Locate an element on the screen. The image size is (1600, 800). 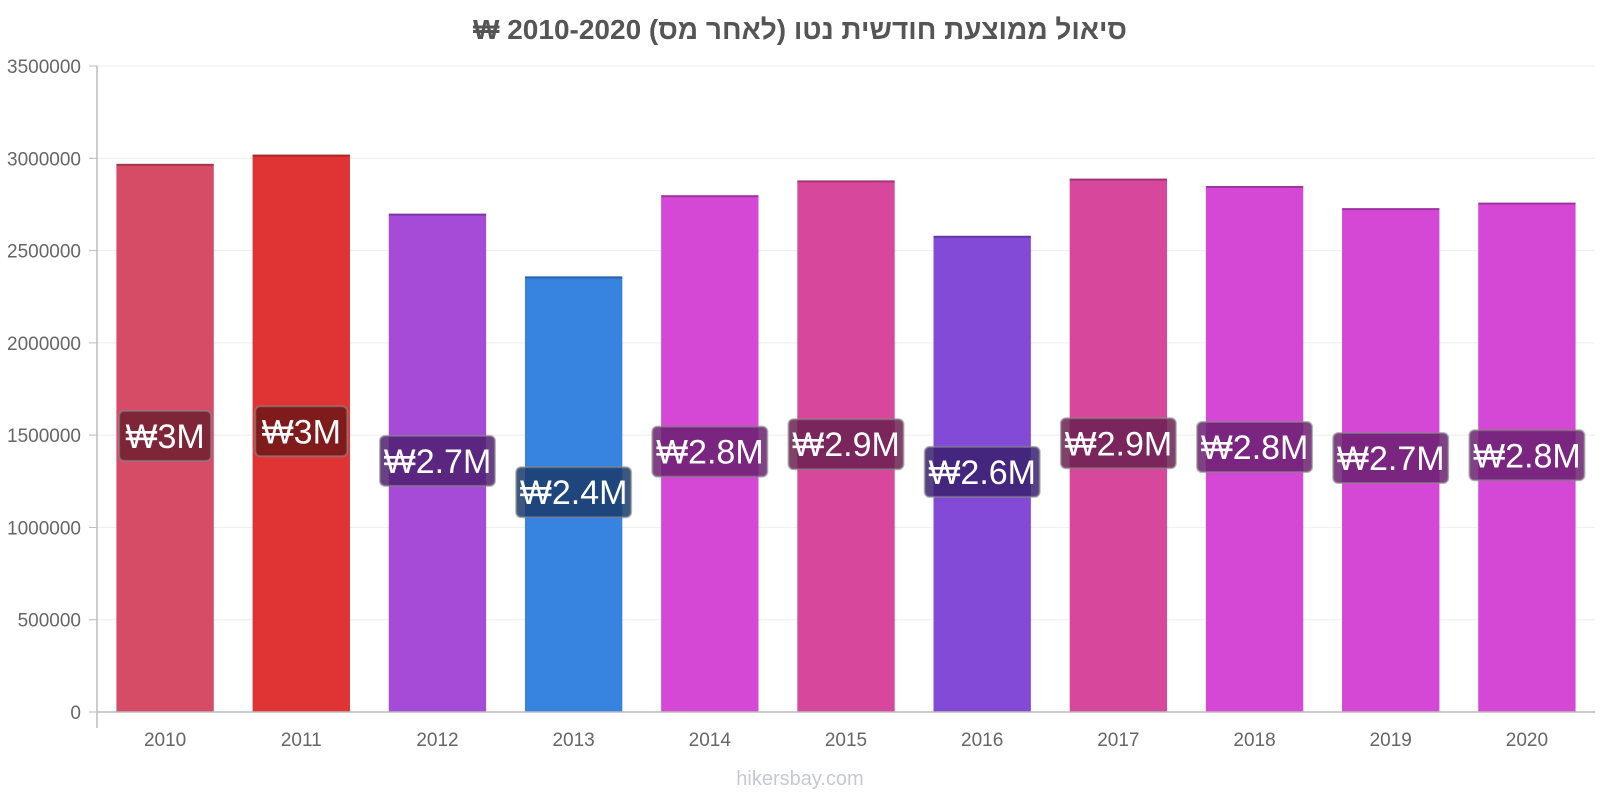
x-tick-label: 2010 is located at coordinates (165, 740).